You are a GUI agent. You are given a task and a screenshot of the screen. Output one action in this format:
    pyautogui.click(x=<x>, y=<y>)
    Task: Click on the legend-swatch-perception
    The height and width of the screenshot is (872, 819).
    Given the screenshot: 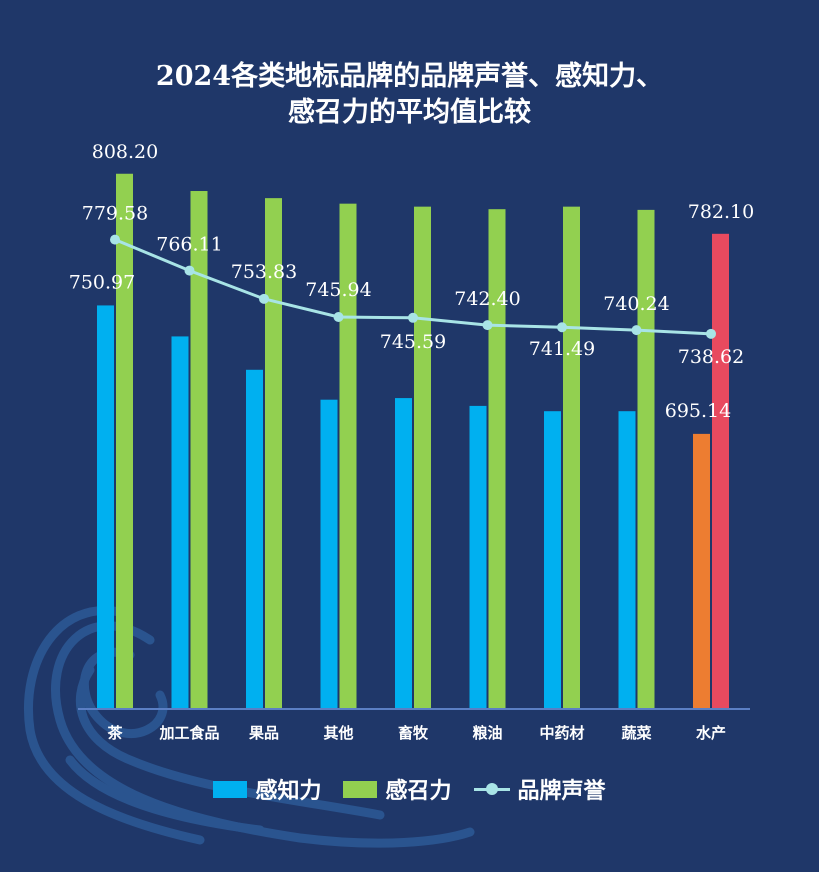 What is the action you would take?
    pyautogui.click(x=230, y=789)
    